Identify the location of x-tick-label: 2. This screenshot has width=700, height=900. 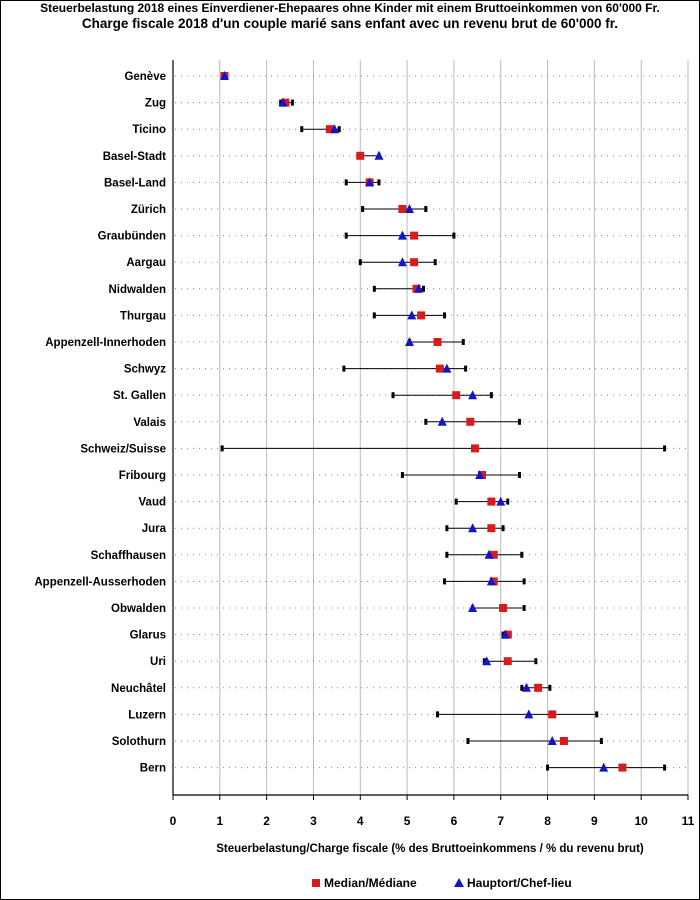
(266, 821).